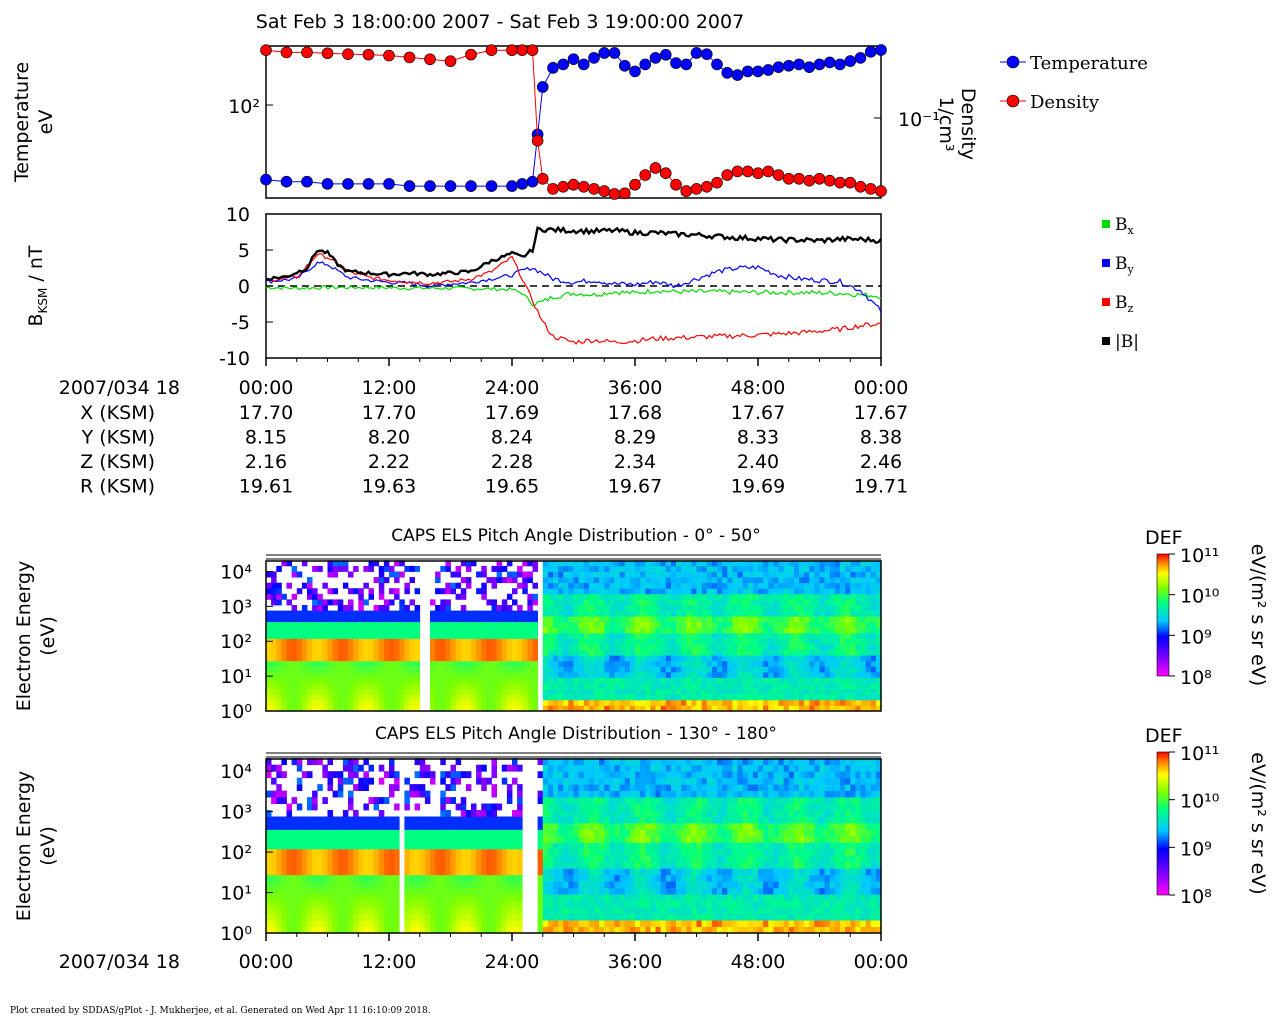 The width and height of the screenshot is (1280, 1024). I want to click on bfield-y-tick-label: 5, so click(244, 251).